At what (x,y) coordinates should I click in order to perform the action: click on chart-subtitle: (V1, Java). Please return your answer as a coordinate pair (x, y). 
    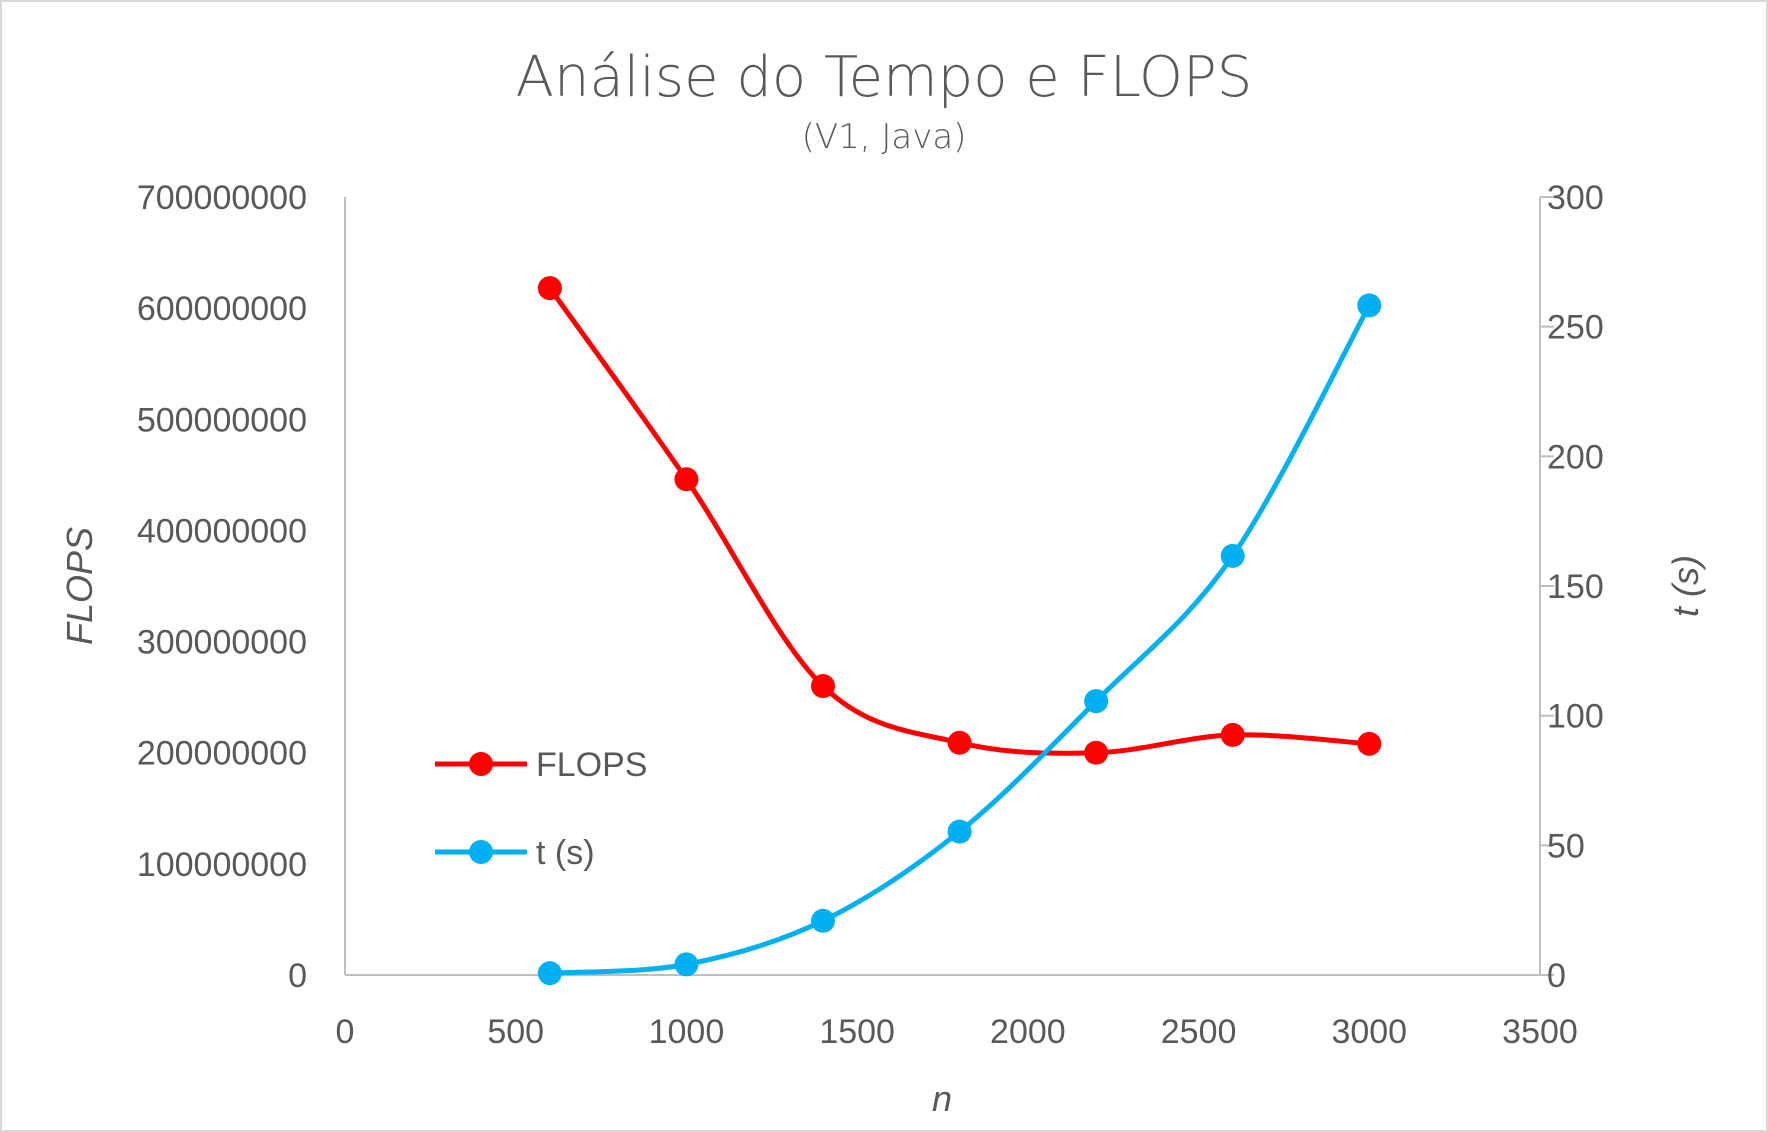
    Looking at the image, I should click on (884, 137).